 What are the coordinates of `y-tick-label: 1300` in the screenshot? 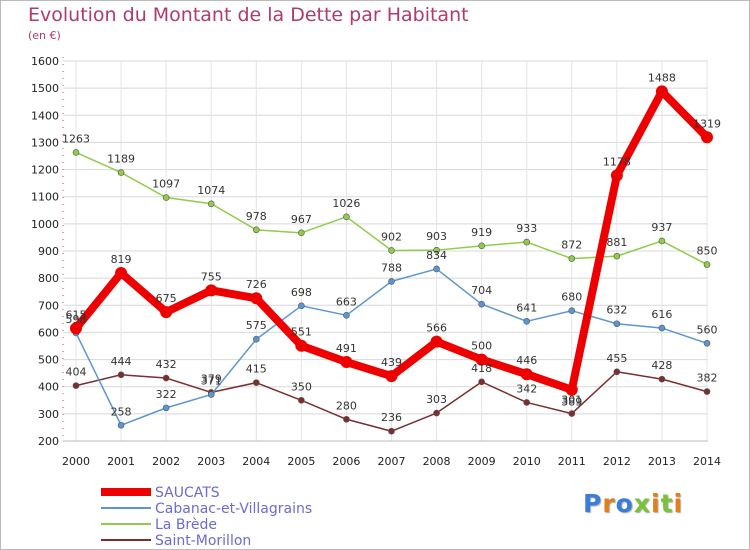 It's located at (45, 142).